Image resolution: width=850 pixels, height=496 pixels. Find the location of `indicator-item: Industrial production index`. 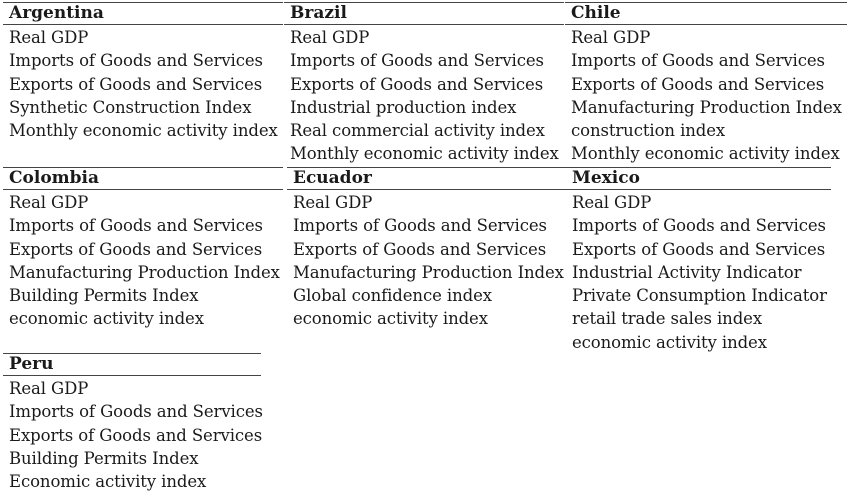

indicator-item: Industrial production index is located at coordinates (403, 107).